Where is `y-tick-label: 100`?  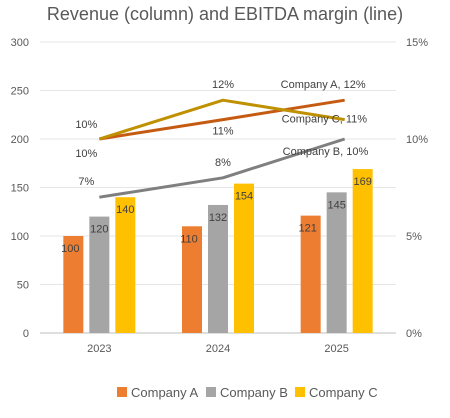 y-tick-label: 100 is located at coordinates (20, 237).